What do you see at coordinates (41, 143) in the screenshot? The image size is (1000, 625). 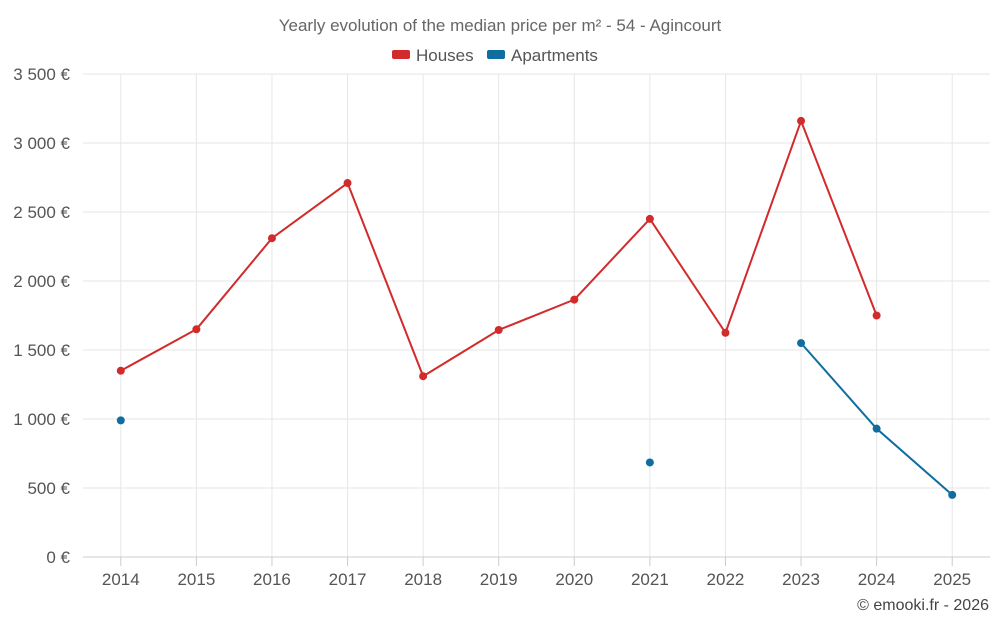 I see `y-tick-label: 3 000 €` at bounding box center [41, 143].